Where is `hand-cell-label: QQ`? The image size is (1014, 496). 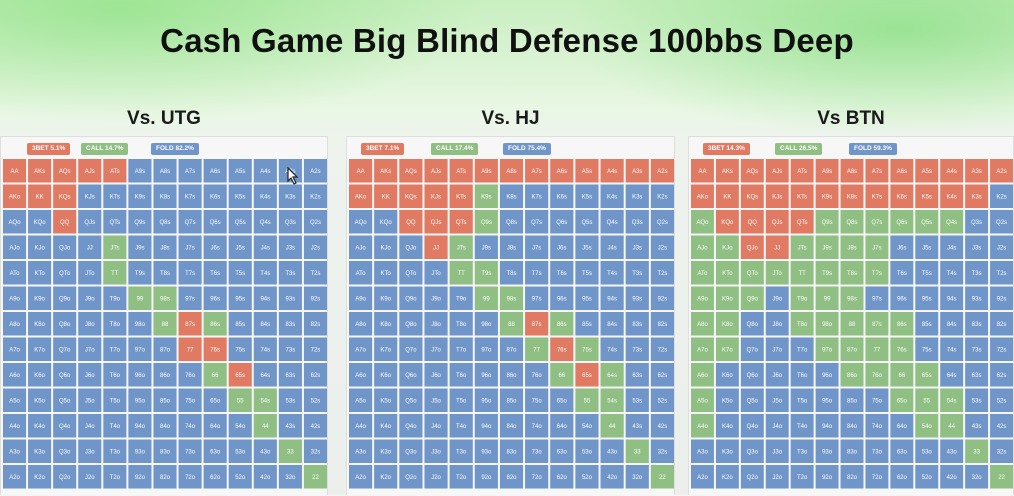 hand-cell-label: QQ is located at coordinates (411, 223).